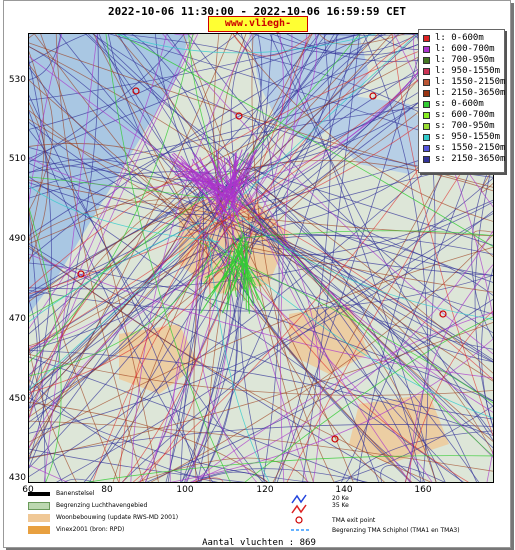  What do you see at coordinates (299, 504) in the screenshot?
I see `noise-contour-icon` at bounding box center [299, 504].